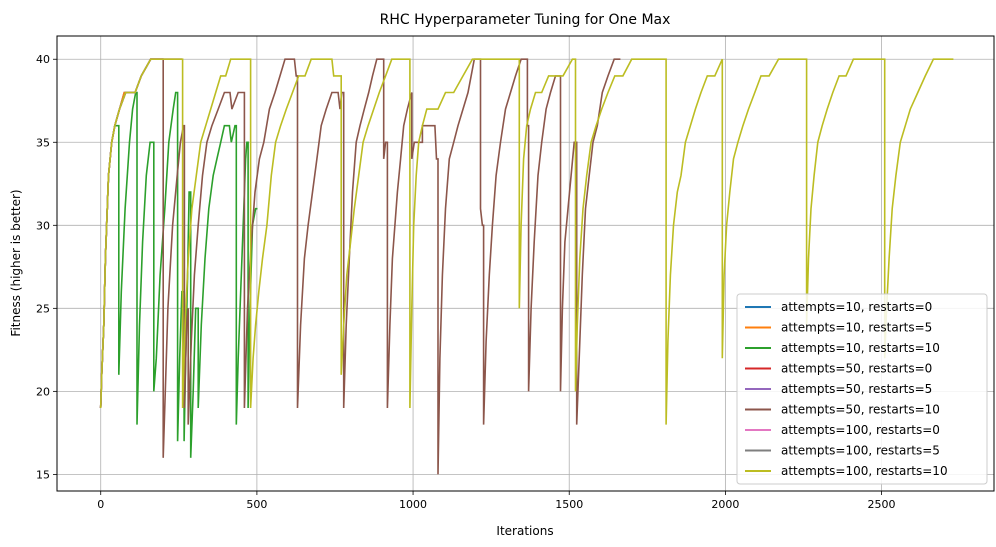 This screenshot has width=996, height=547. I want to click on y-axis-label: Fitness (higher is better), so click(16, 262).